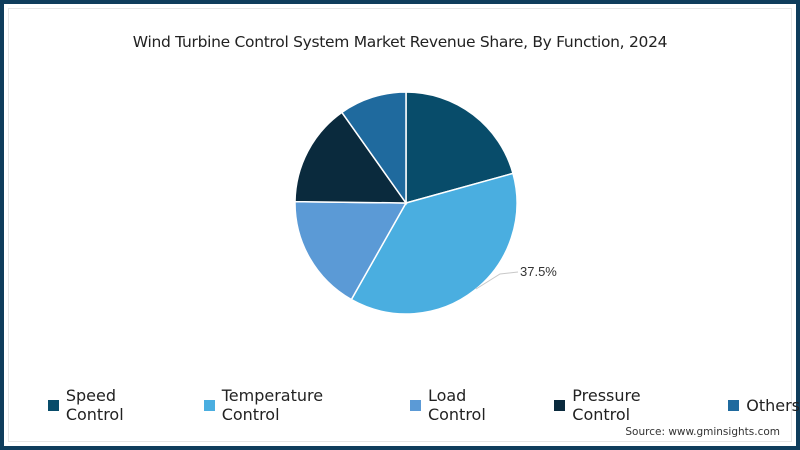  I want to click on legend-item-temperature-control: Temperature Control, so click(293, 405).